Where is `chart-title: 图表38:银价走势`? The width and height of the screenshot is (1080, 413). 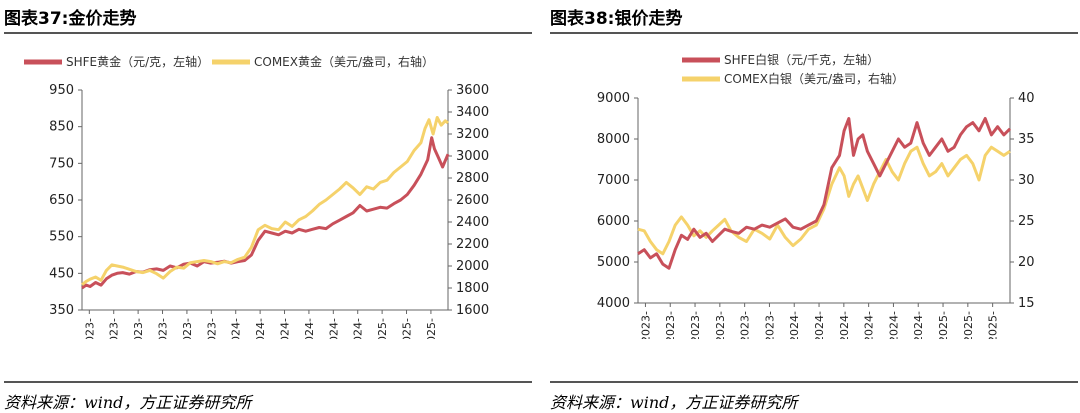
chart-title: 图表38:银价走势 is located at coordinates (616, 19).